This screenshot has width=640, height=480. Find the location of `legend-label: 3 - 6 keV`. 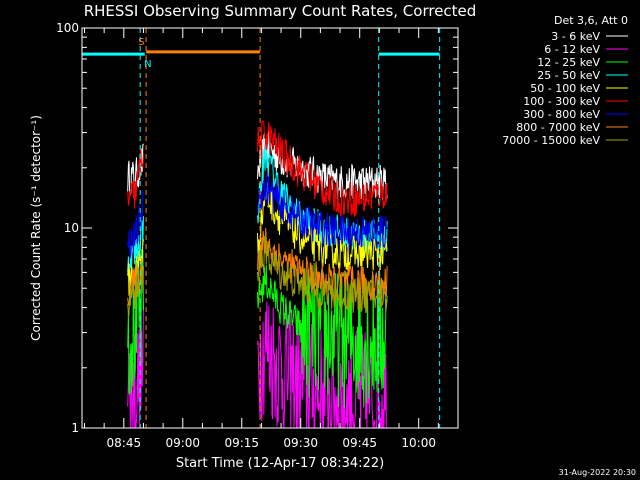

legend-label: 3 - 6 keV is located at coordinates (575, 36).